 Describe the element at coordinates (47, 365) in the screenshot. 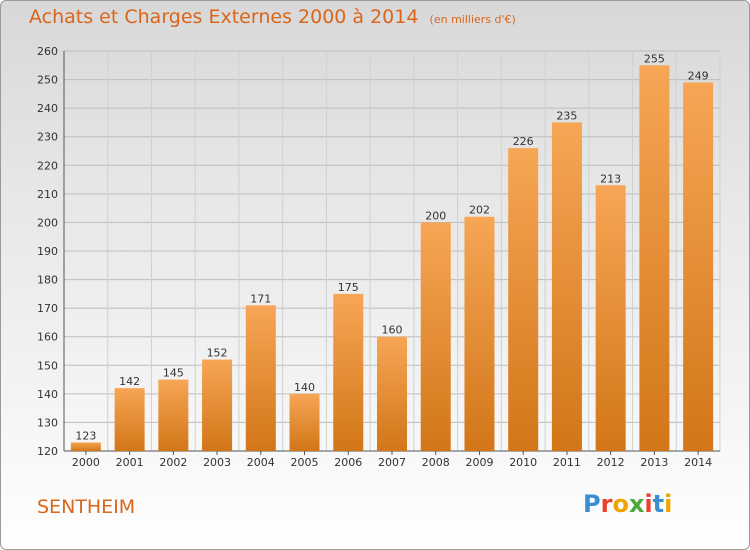

I see `y-tick-label: 150` at that location.